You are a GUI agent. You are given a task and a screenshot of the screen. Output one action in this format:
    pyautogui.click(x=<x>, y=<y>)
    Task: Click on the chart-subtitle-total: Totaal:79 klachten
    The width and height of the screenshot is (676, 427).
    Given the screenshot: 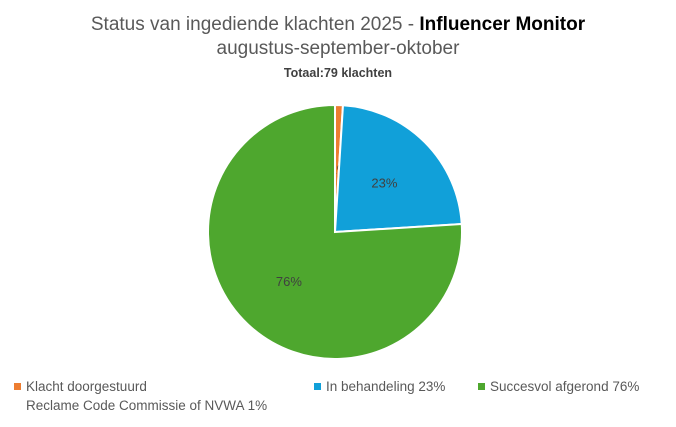 What is the action you would take?
    pyautogui.click(x=338, y=73)
    